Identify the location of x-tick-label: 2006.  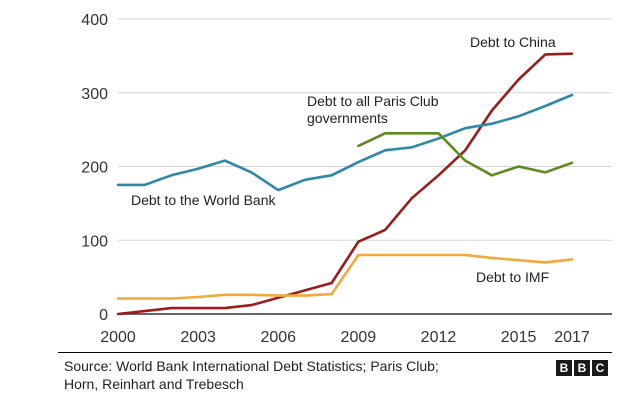
(278, 337).